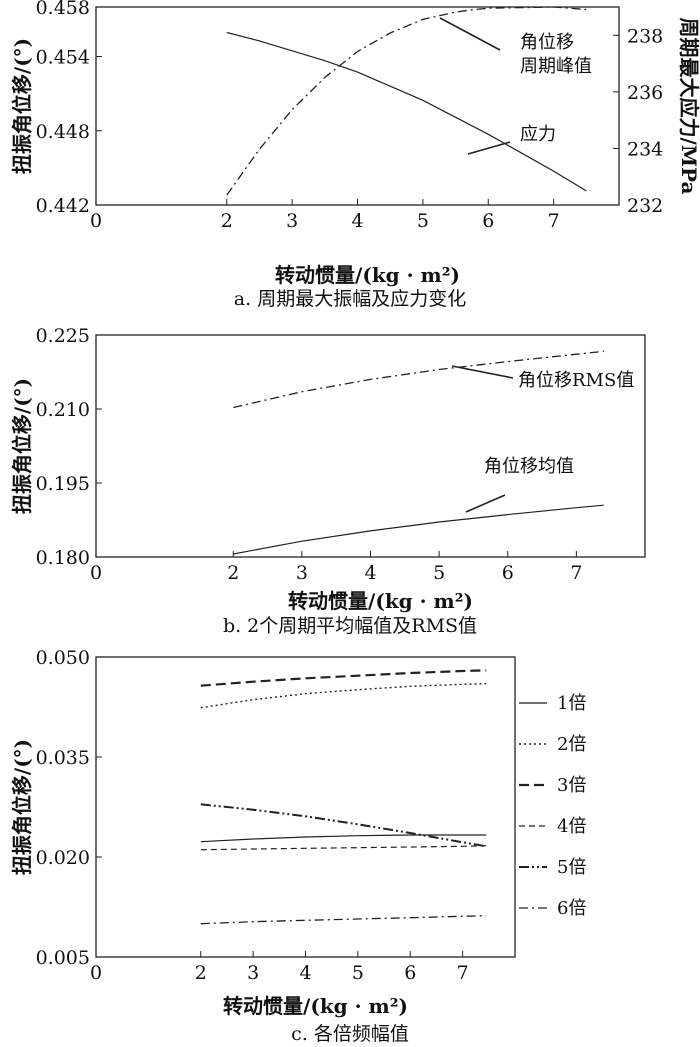 Image resolution: width=700 pixels, height=1047 pixels. What do you see at coordinates (688, 106) in the screenshot?
I see `y2-axis-label: 周期最大应力/MPa` at bounding box center [688, 106].